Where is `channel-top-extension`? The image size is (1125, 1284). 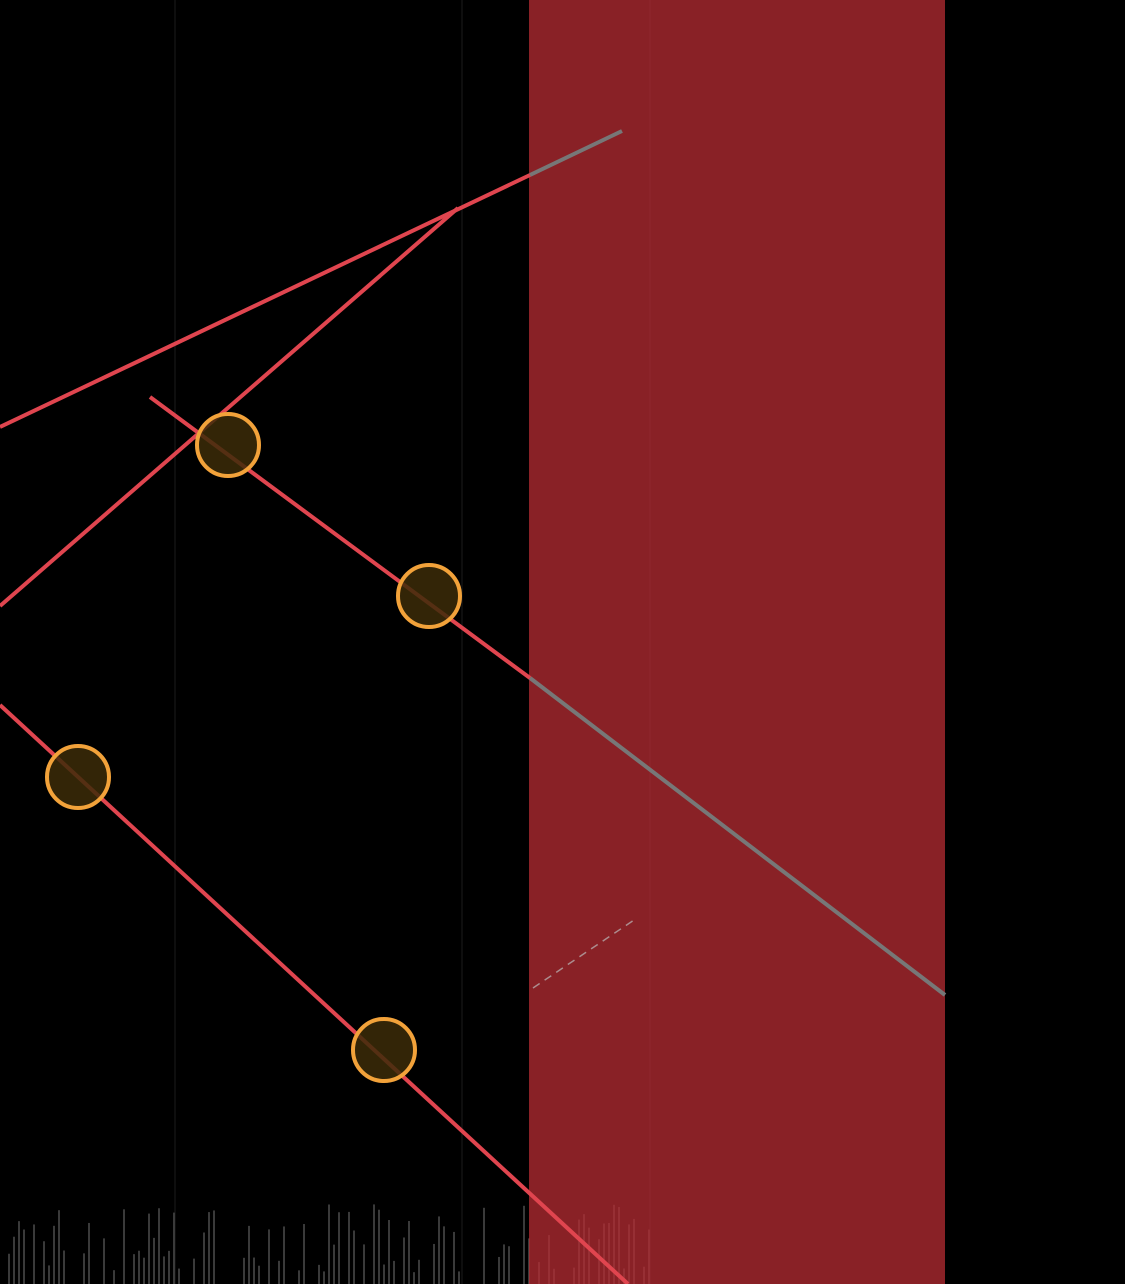
channel-top-extension is located at coordinates (737, 836).